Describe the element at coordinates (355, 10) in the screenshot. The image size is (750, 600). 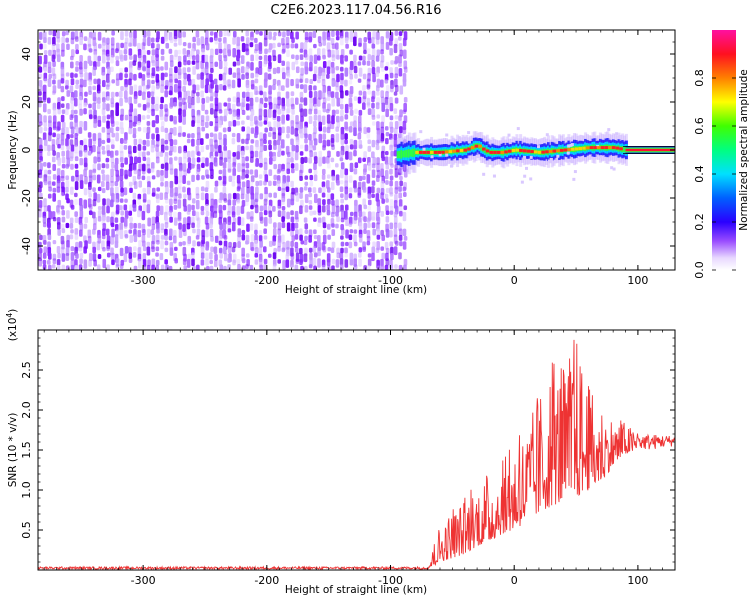
I see `chart-title: C2E6.2023.117.04.56.R16` at that location.